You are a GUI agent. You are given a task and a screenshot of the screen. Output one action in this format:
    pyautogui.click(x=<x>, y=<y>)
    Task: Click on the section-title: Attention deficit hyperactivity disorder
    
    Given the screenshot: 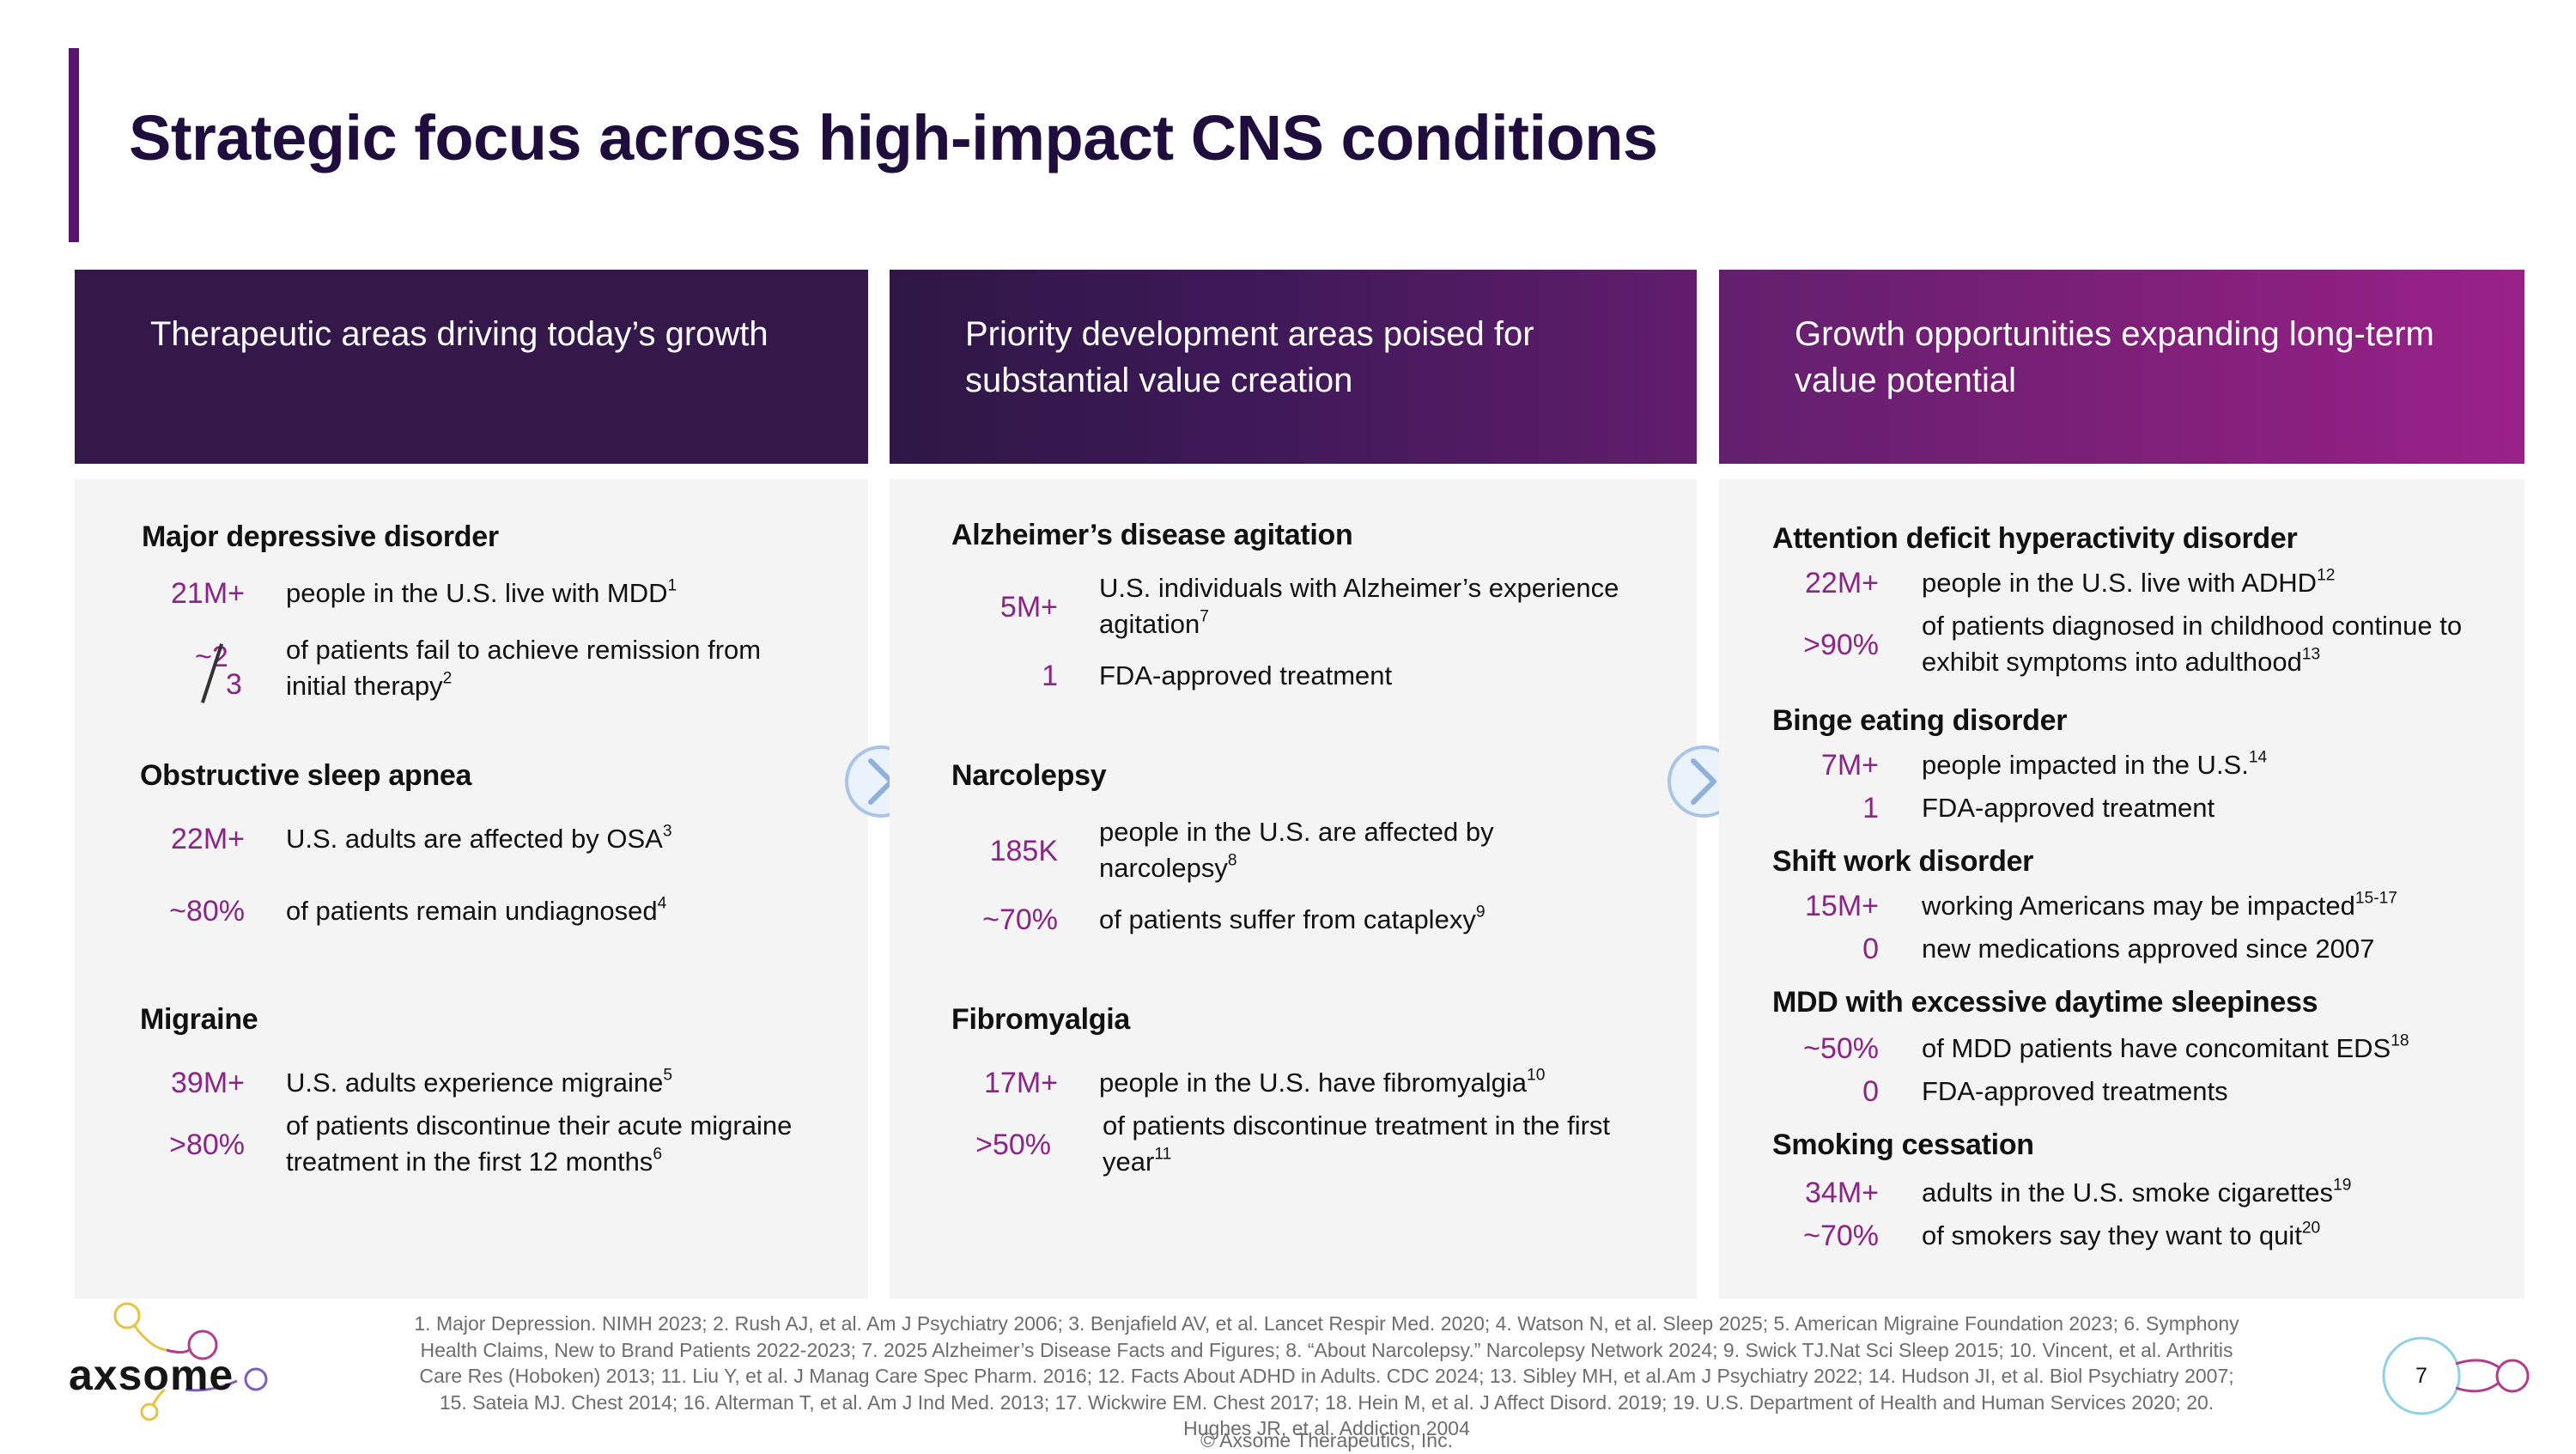 What is the action you would take?
    pyautogui.click(x=2035, y=538)
    